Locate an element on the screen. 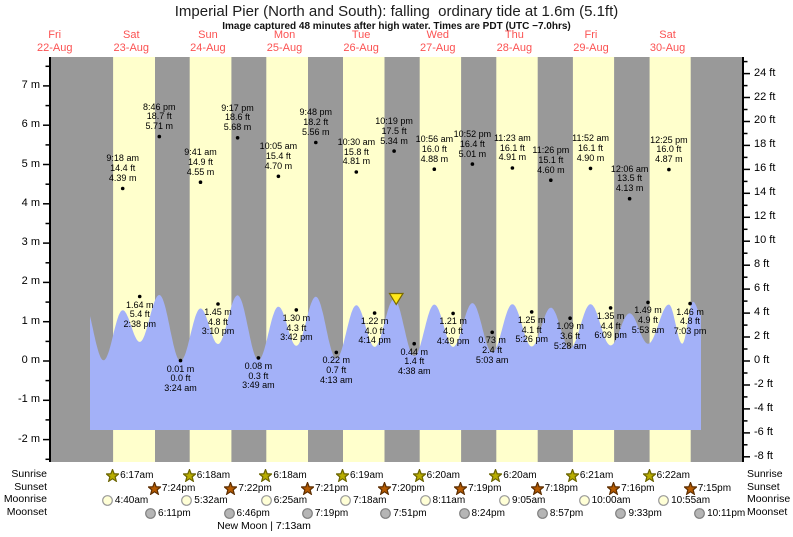 The image size is (793, 537). moonset-time-label: 10:11pm is located at coordinates (726, 513).